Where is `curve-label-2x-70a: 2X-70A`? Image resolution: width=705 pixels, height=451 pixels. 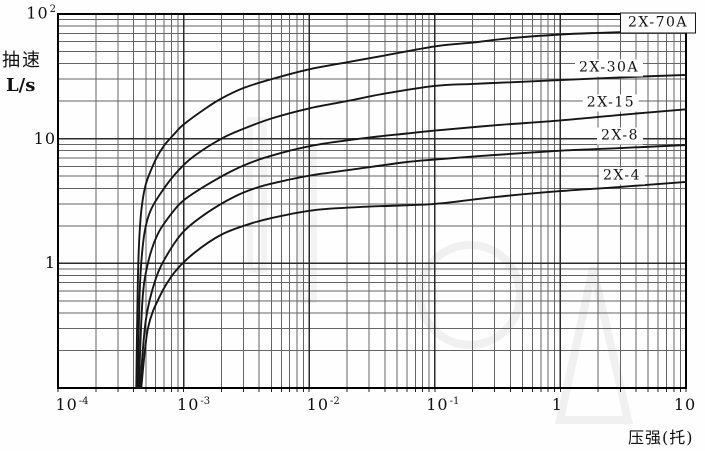
curve-label-2x-70a: 2X-70A is located at coordinates (658, 23).